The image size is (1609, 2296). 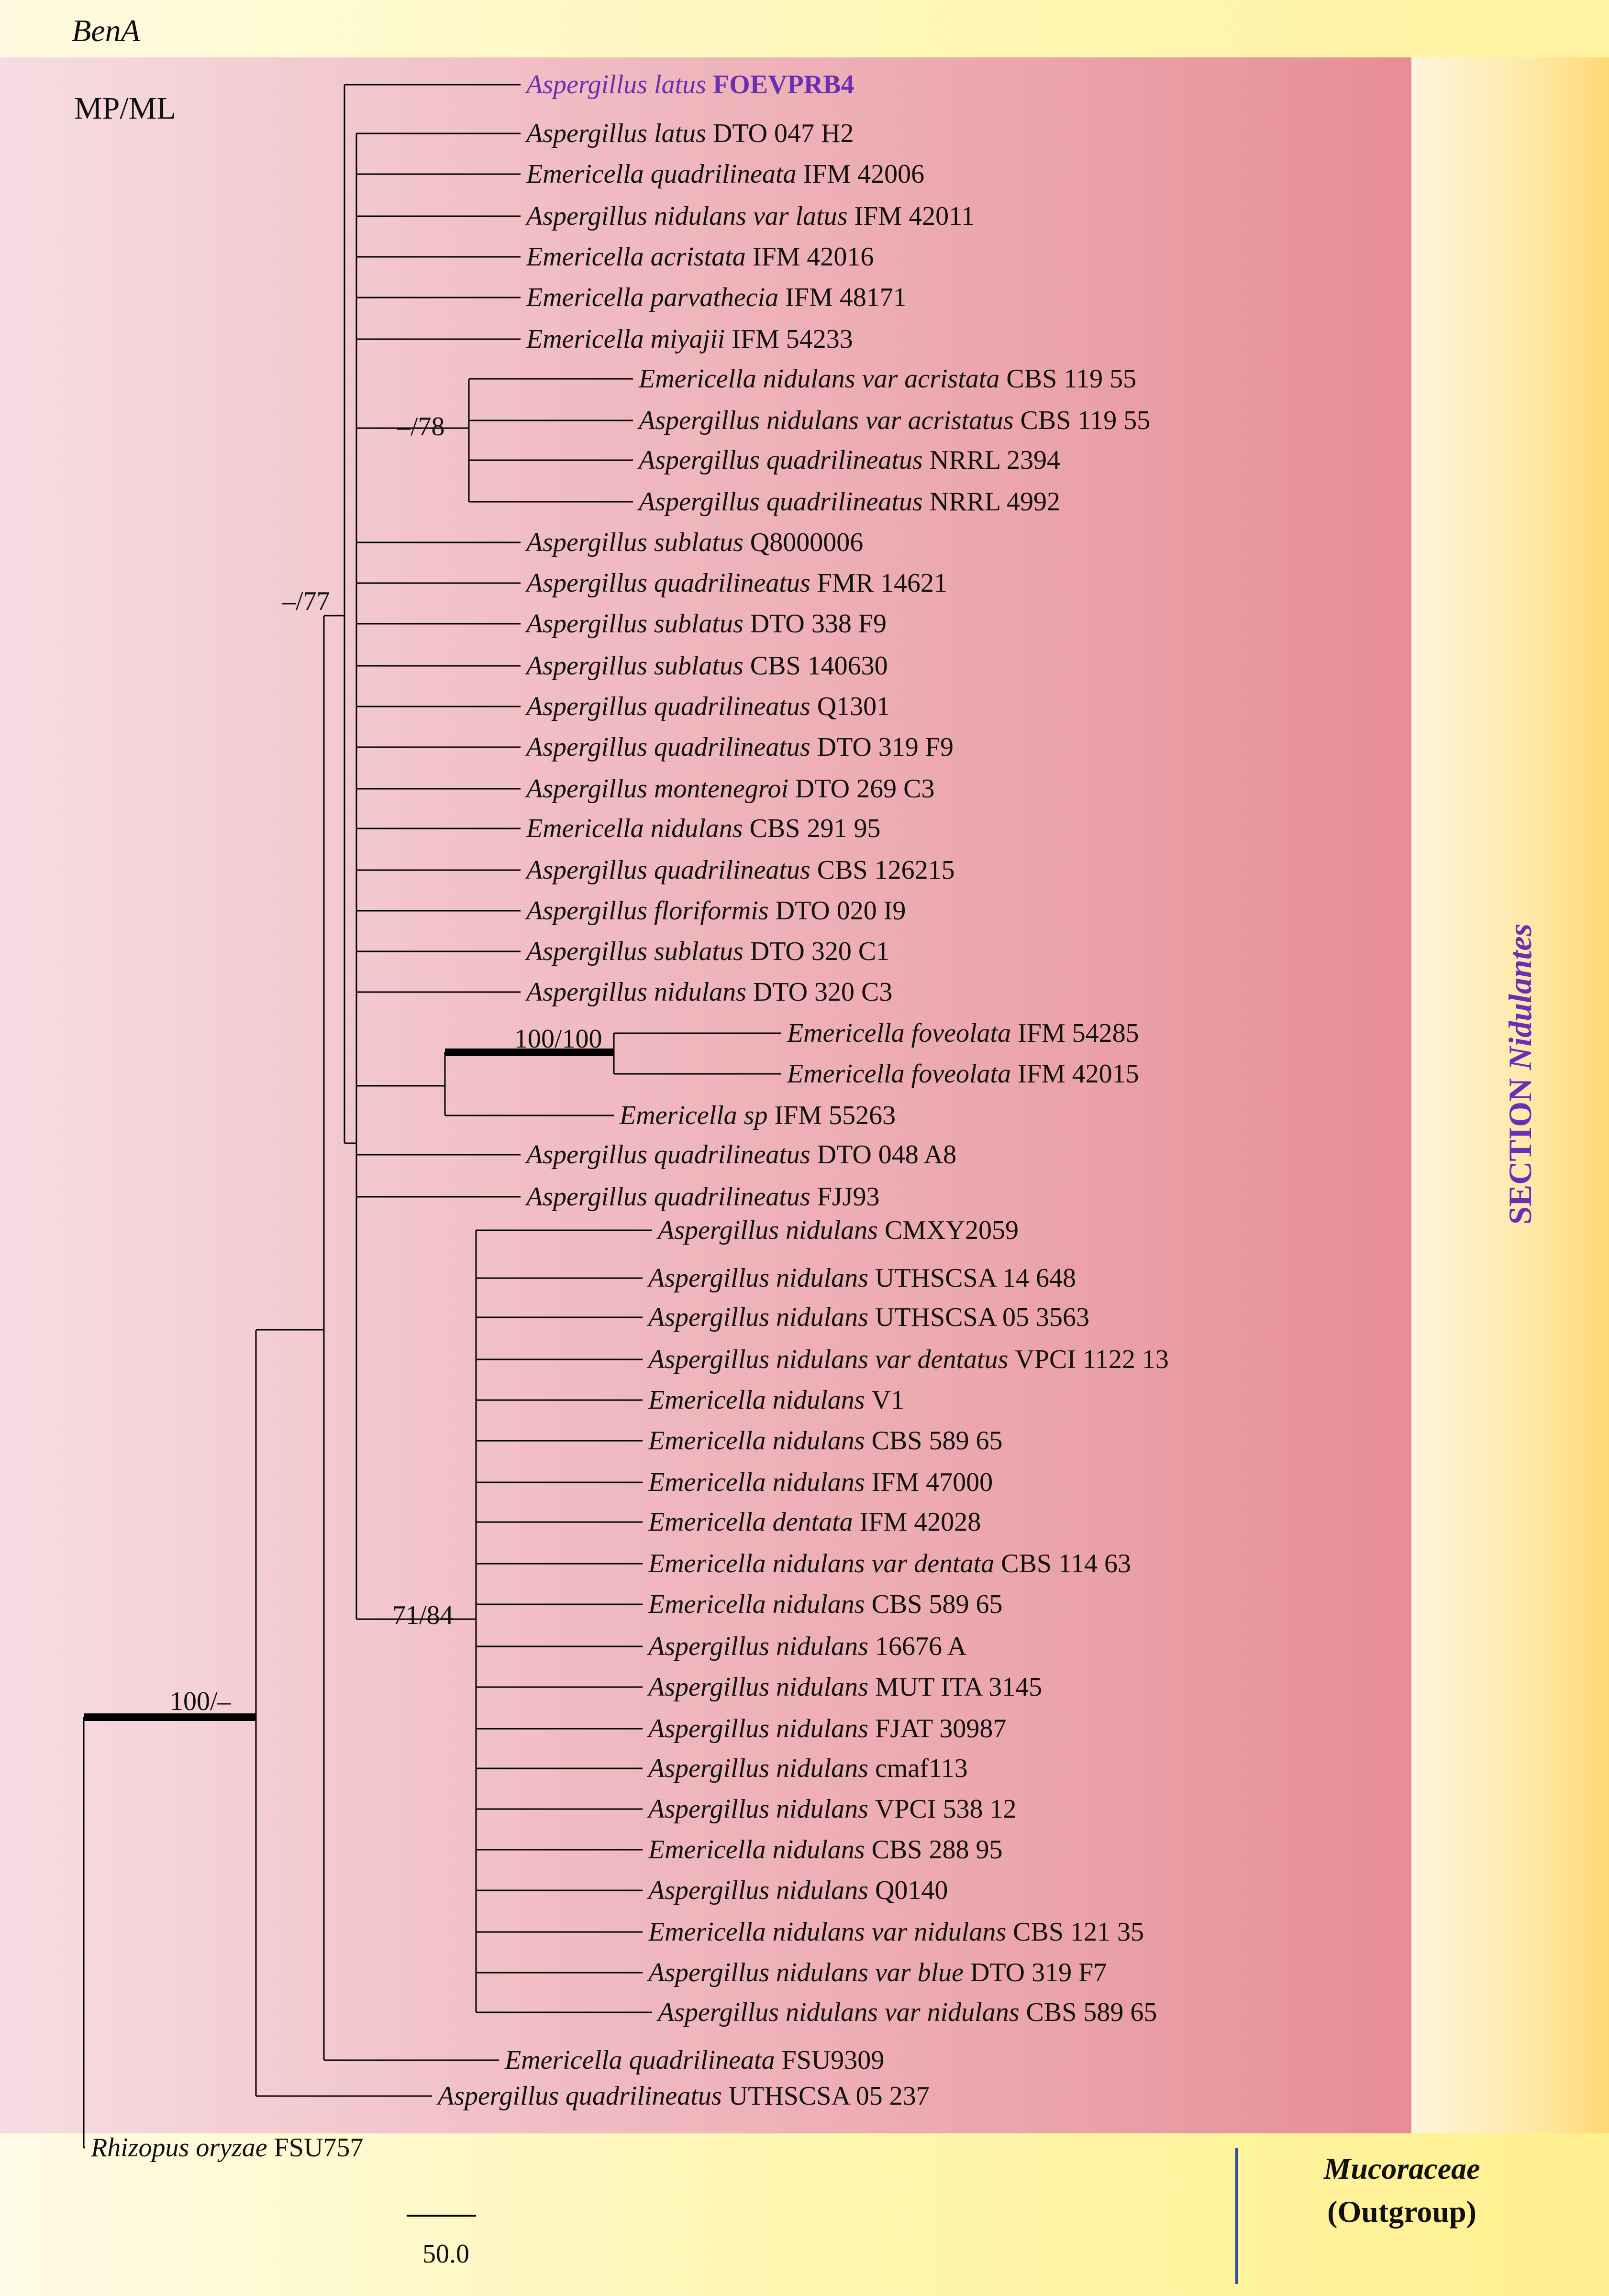 I want to click on strain-id: IFM 55263, so click(x=835, y=1115).